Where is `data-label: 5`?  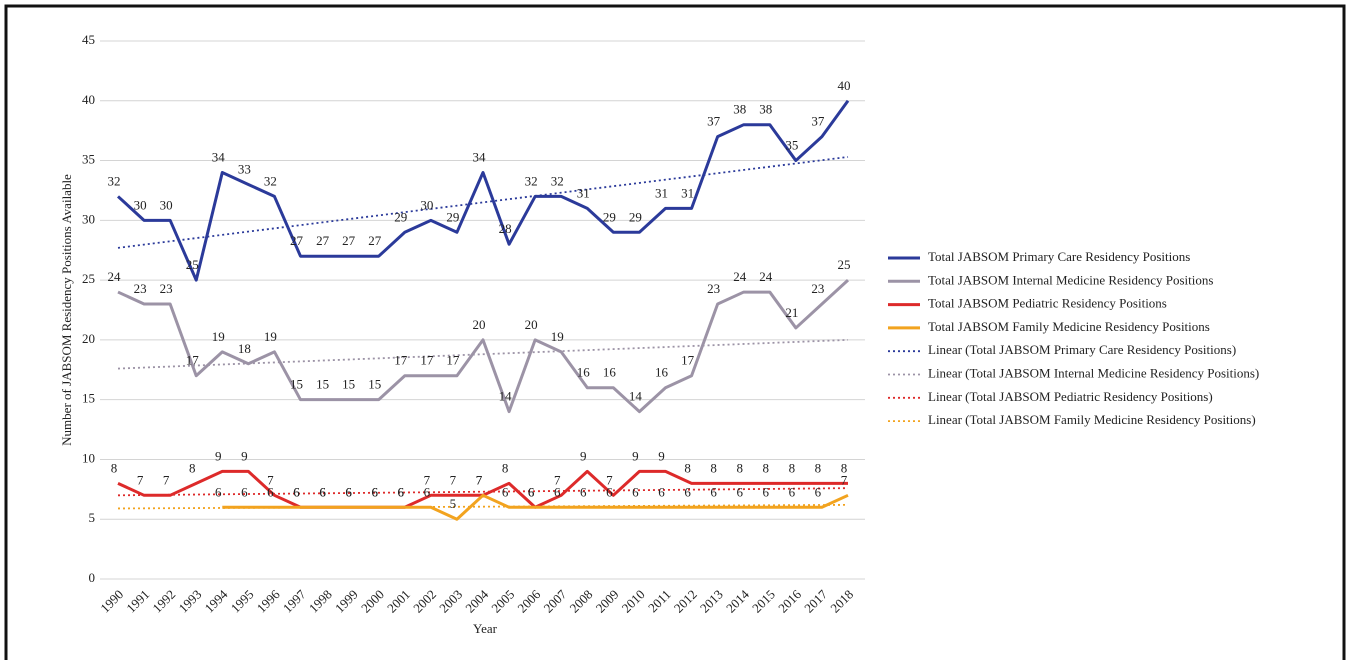 data-label: 5 is located at coordinates (453, 503).